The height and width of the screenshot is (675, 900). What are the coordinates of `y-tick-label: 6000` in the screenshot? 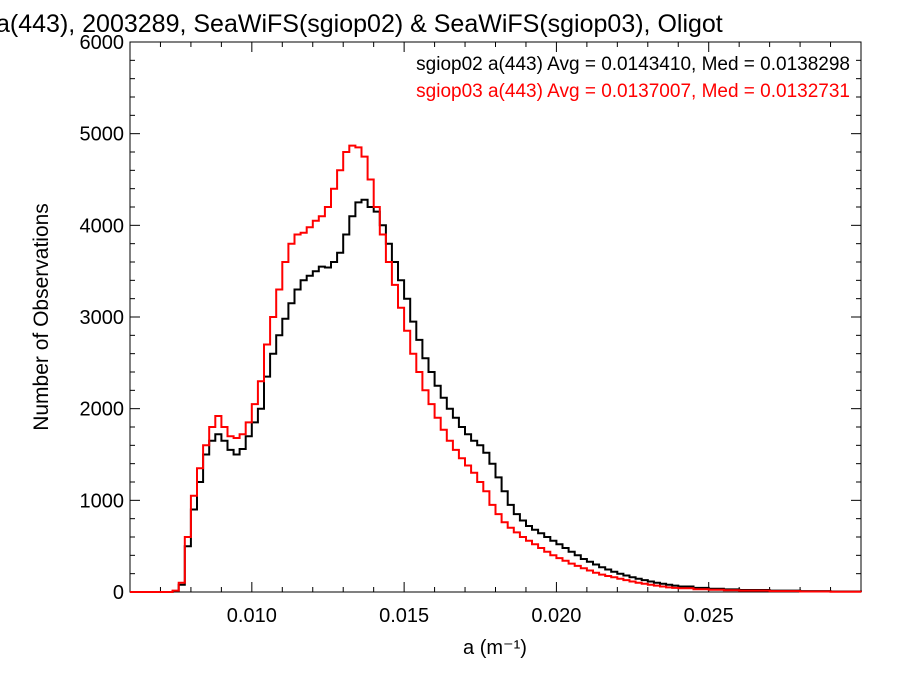 It's located at (102, 43).